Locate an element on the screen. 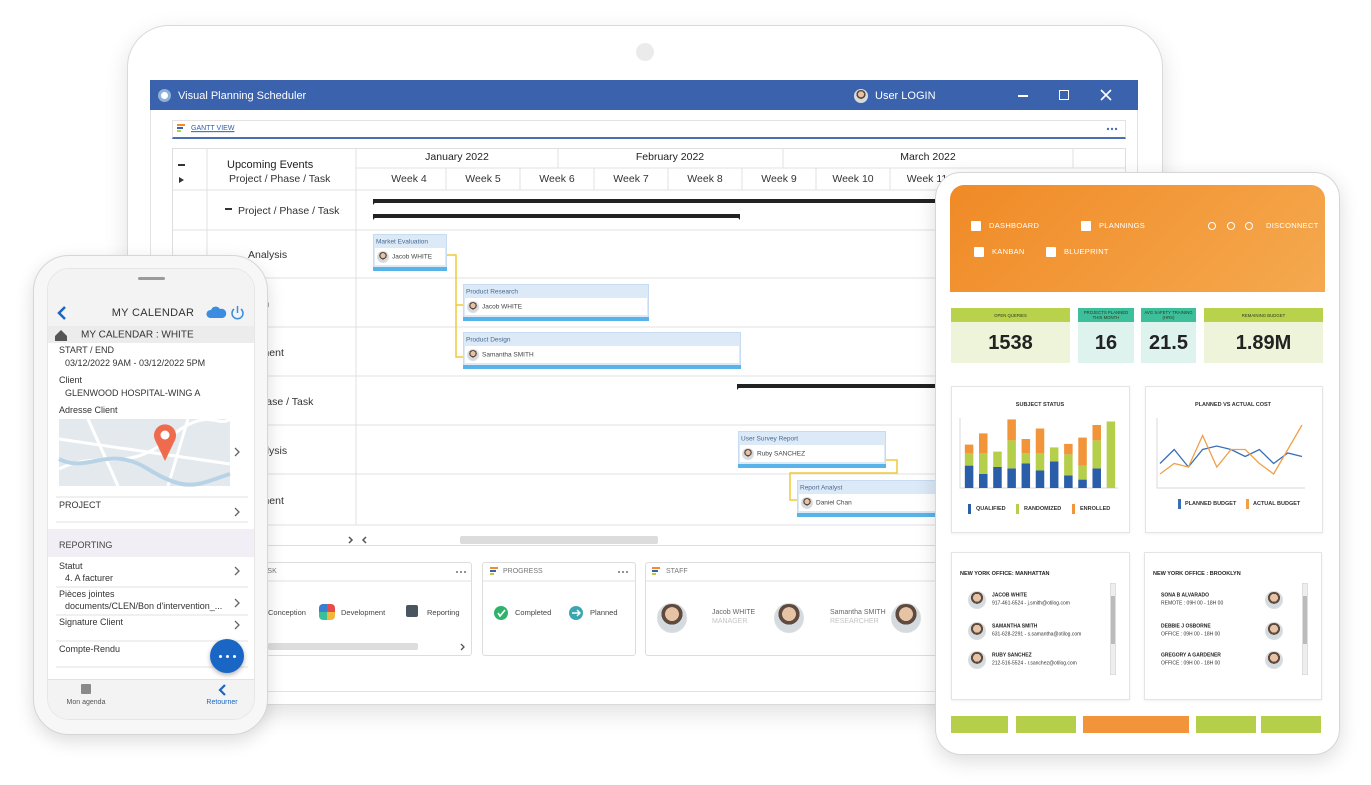 The height and width of the screenshot is (785, 1371). legend-label: ACTUAL BUDGET is located at coordinates (1277, 503).